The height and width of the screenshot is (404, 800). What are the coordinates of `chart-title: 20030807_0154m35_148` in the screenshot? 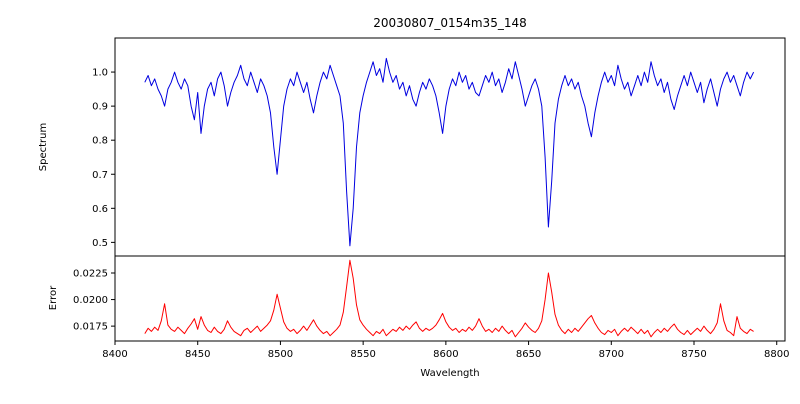 It's located at (449, 23).